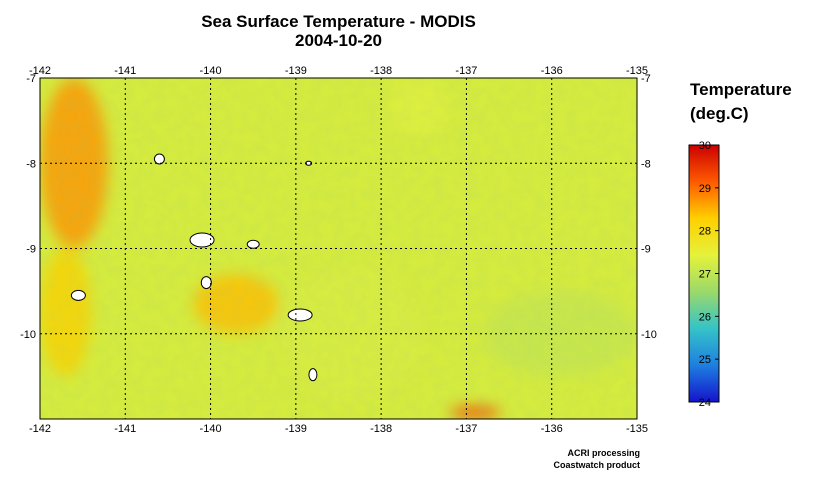 The width and height of the screenshot is (822, 481). What do you see at coordinates (381, 71) in the screenshot?
I see `x-tick-label-top-4: -138` at bounding box center [381, 71].